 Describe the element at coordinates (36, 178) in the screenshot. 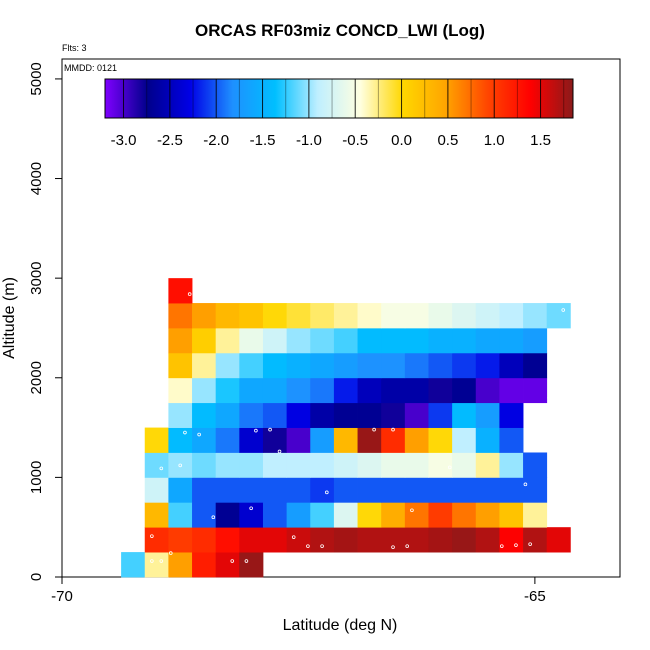

I see `y-tick-label: 4000` at that location.